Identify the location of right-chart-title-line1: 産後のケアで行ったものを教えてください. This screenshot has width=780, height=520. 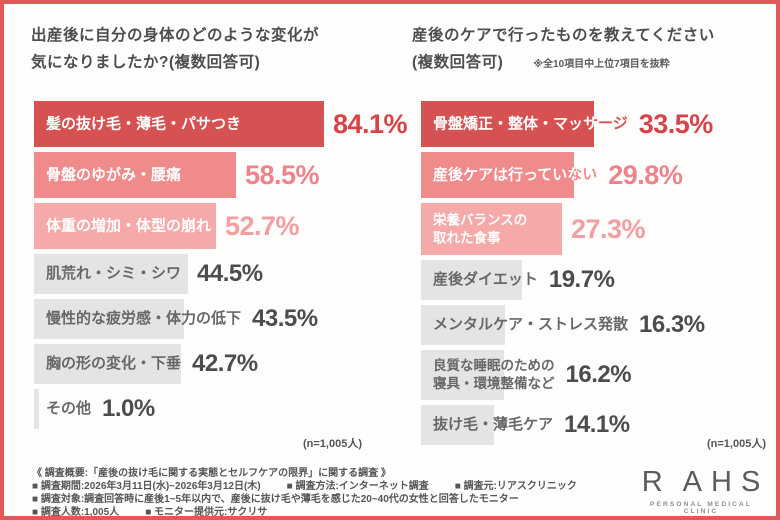
(563, 35).